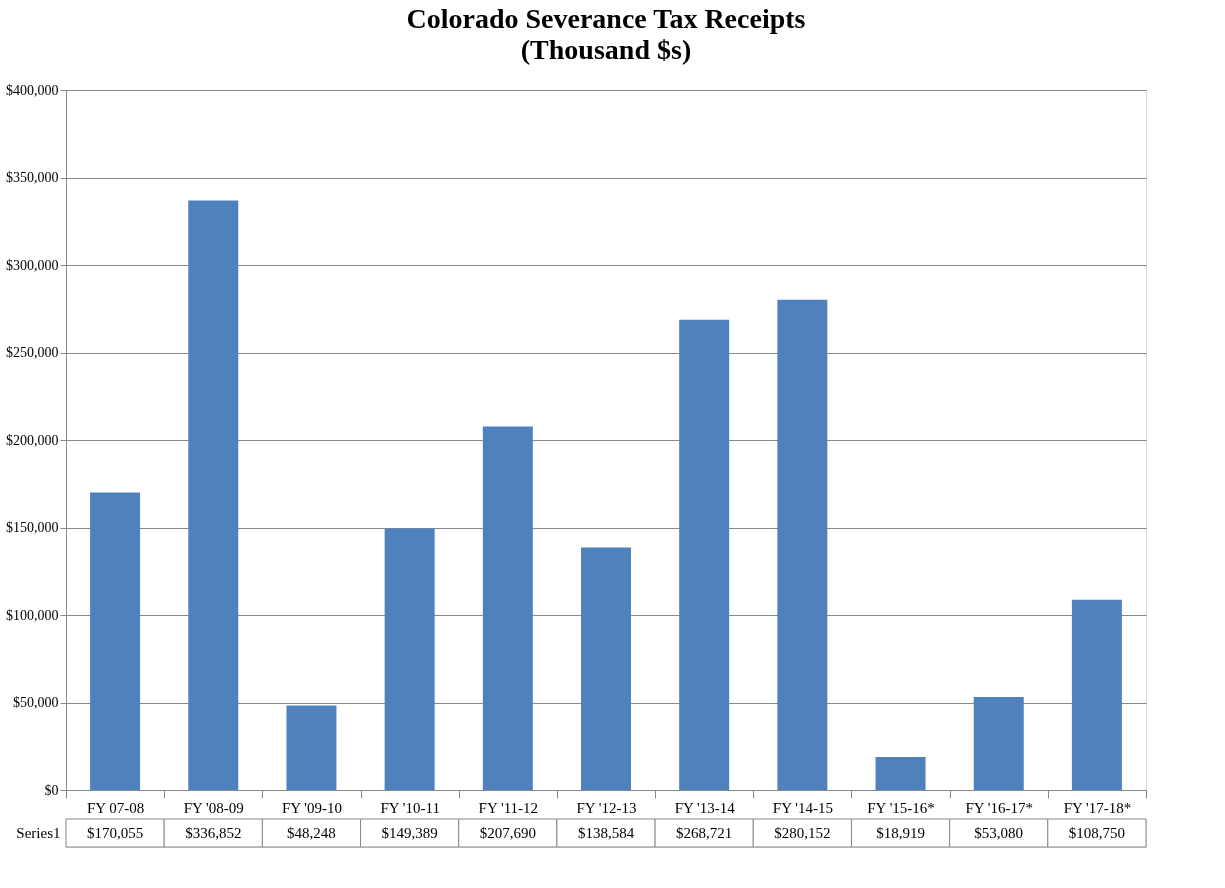 This screenshot has width=1225, height=888. What do you see at coordinates (606, 49) in the screenshot?
I see `chart-subtitle: (Thousand $s)` at bounding box center [606, 49].